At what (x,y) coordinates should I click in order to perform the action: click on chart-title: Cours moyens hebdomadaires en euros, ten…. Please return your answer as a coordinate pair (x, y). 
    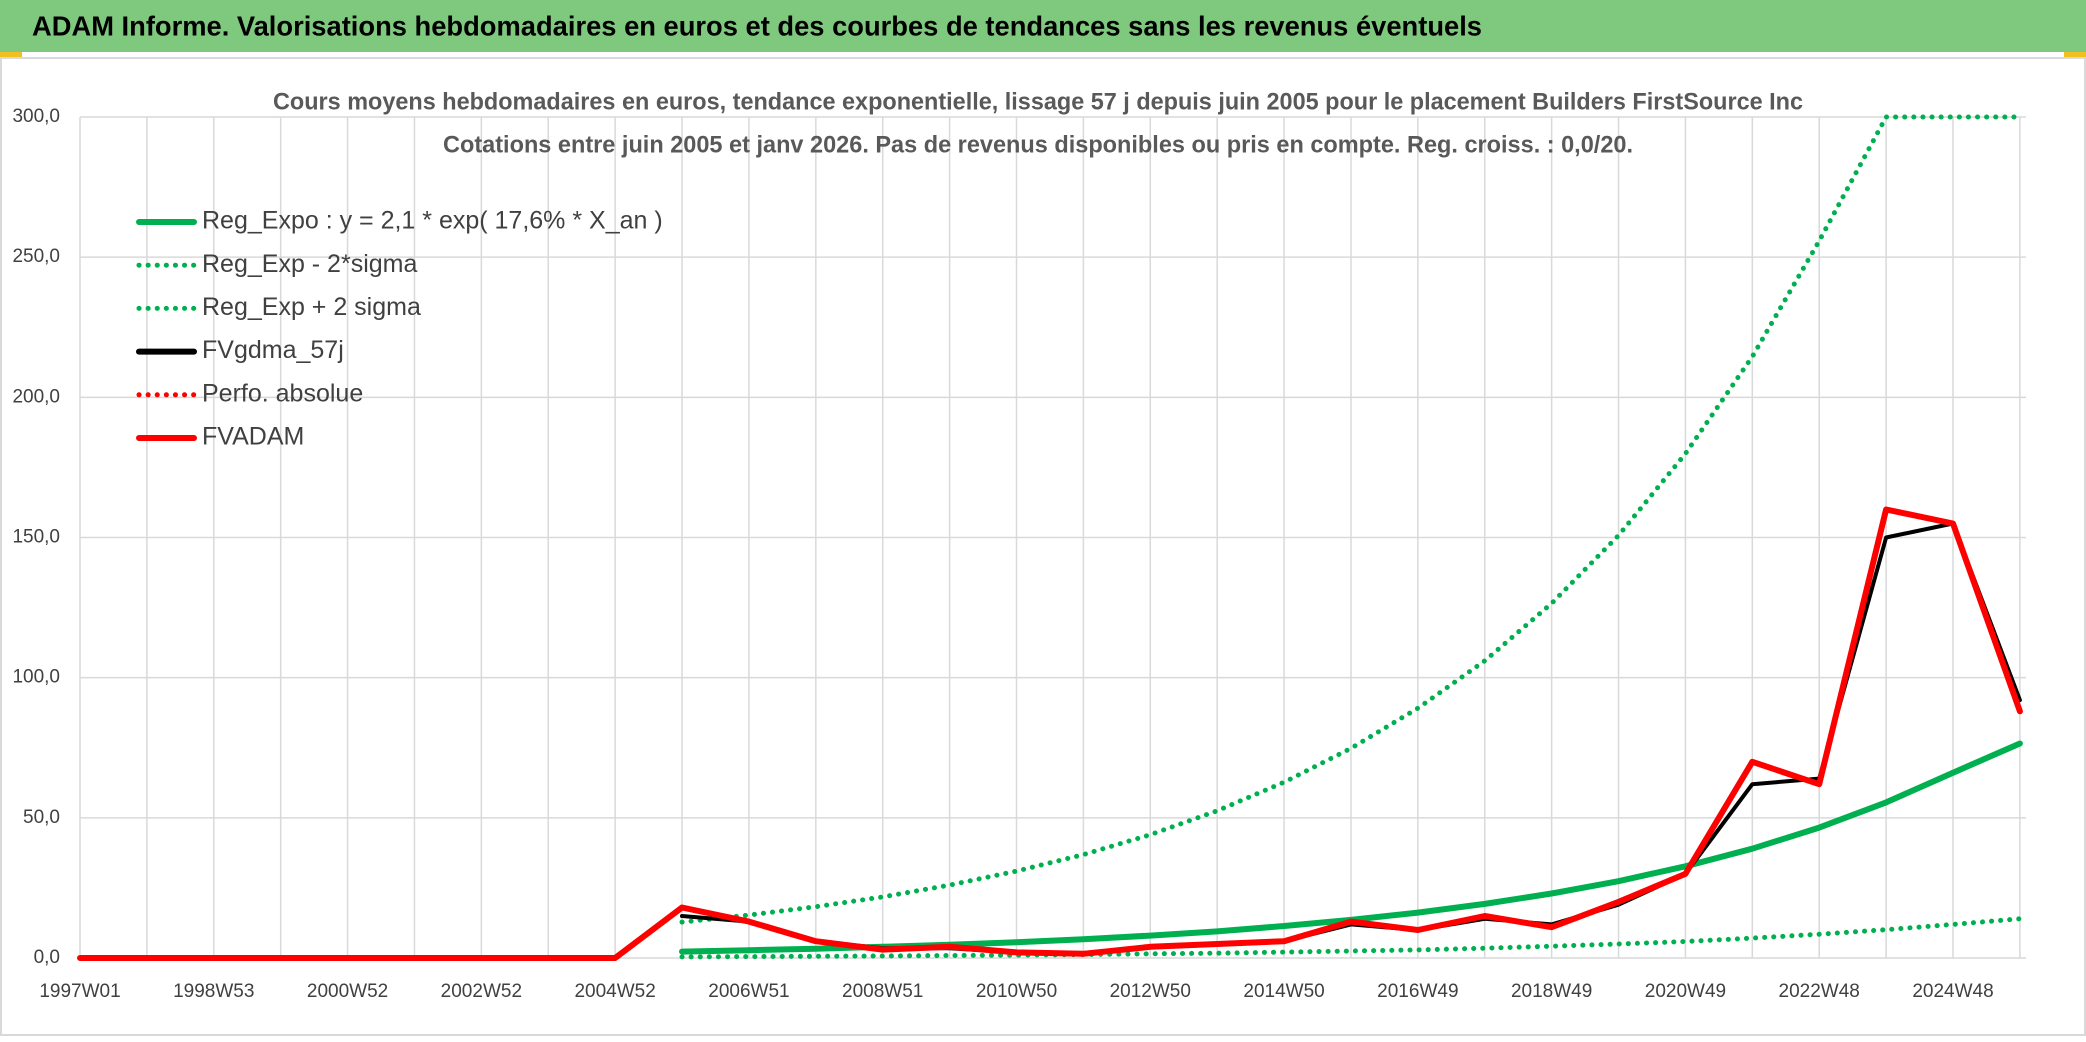
    Looking at the image, I should click on (1038, 101).